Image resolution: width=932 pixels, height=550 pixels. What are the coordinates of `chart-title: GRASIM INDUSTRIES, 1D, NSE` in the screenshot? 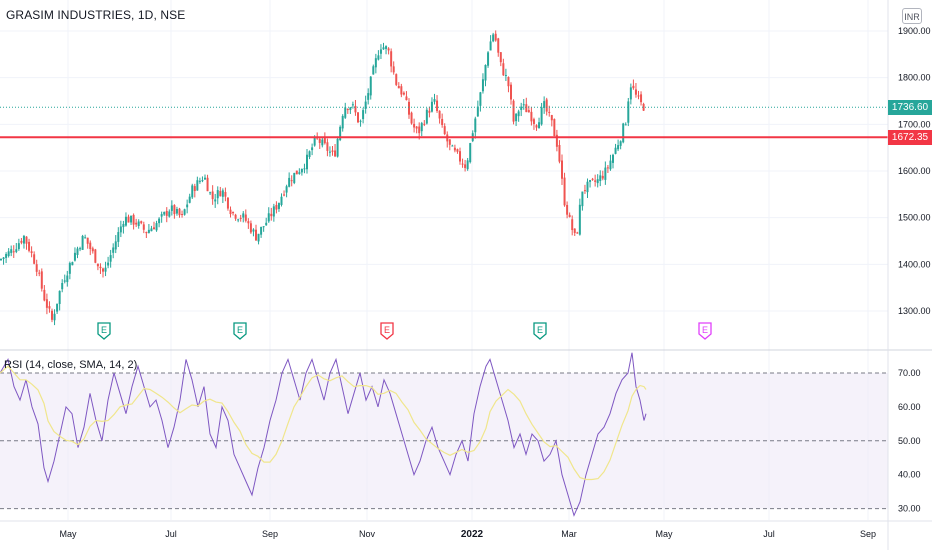 It's located at (96, 15).